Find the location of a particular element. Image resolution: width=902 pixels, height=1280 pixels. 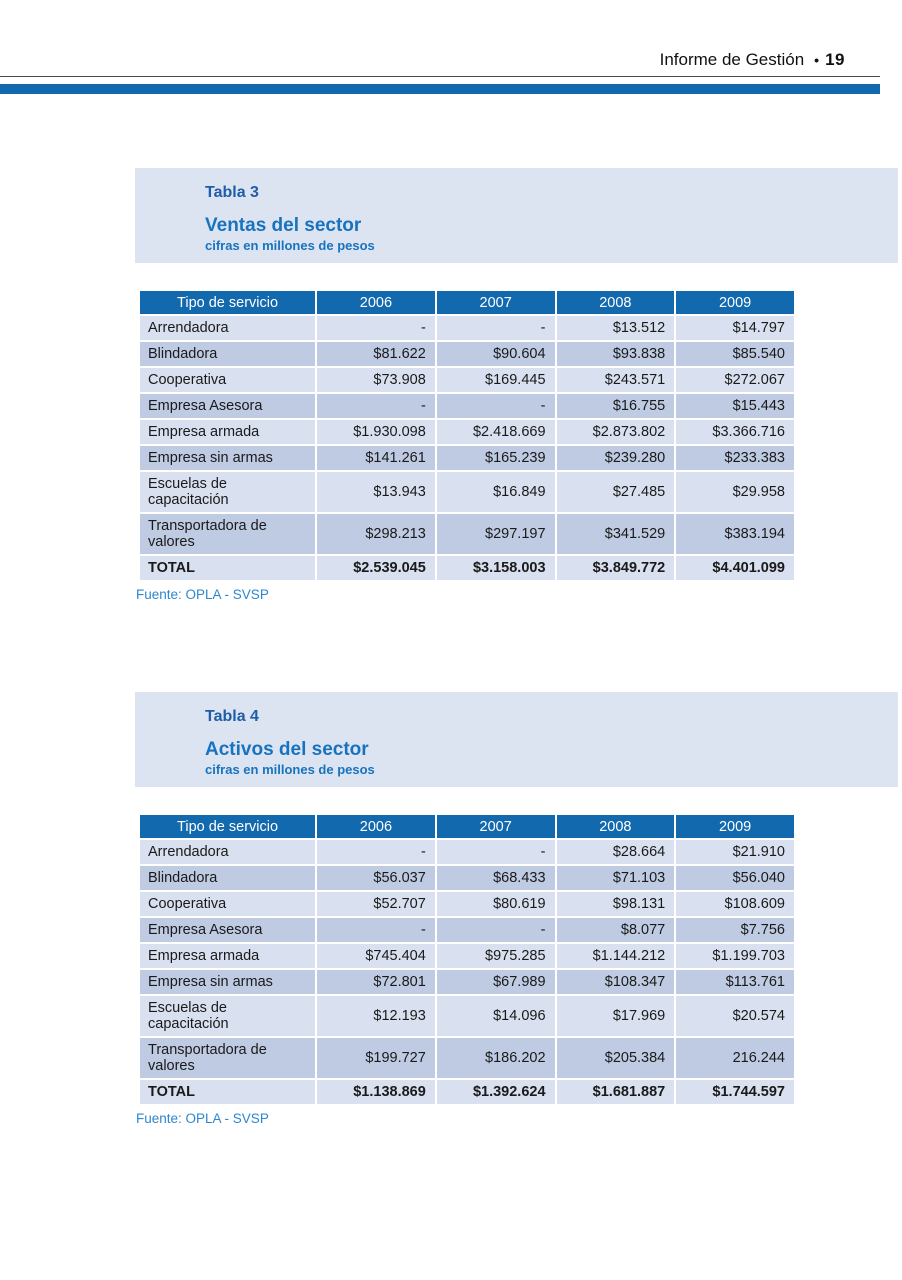

row-label: Empresa Asesora is located at coordinates (228, 406).